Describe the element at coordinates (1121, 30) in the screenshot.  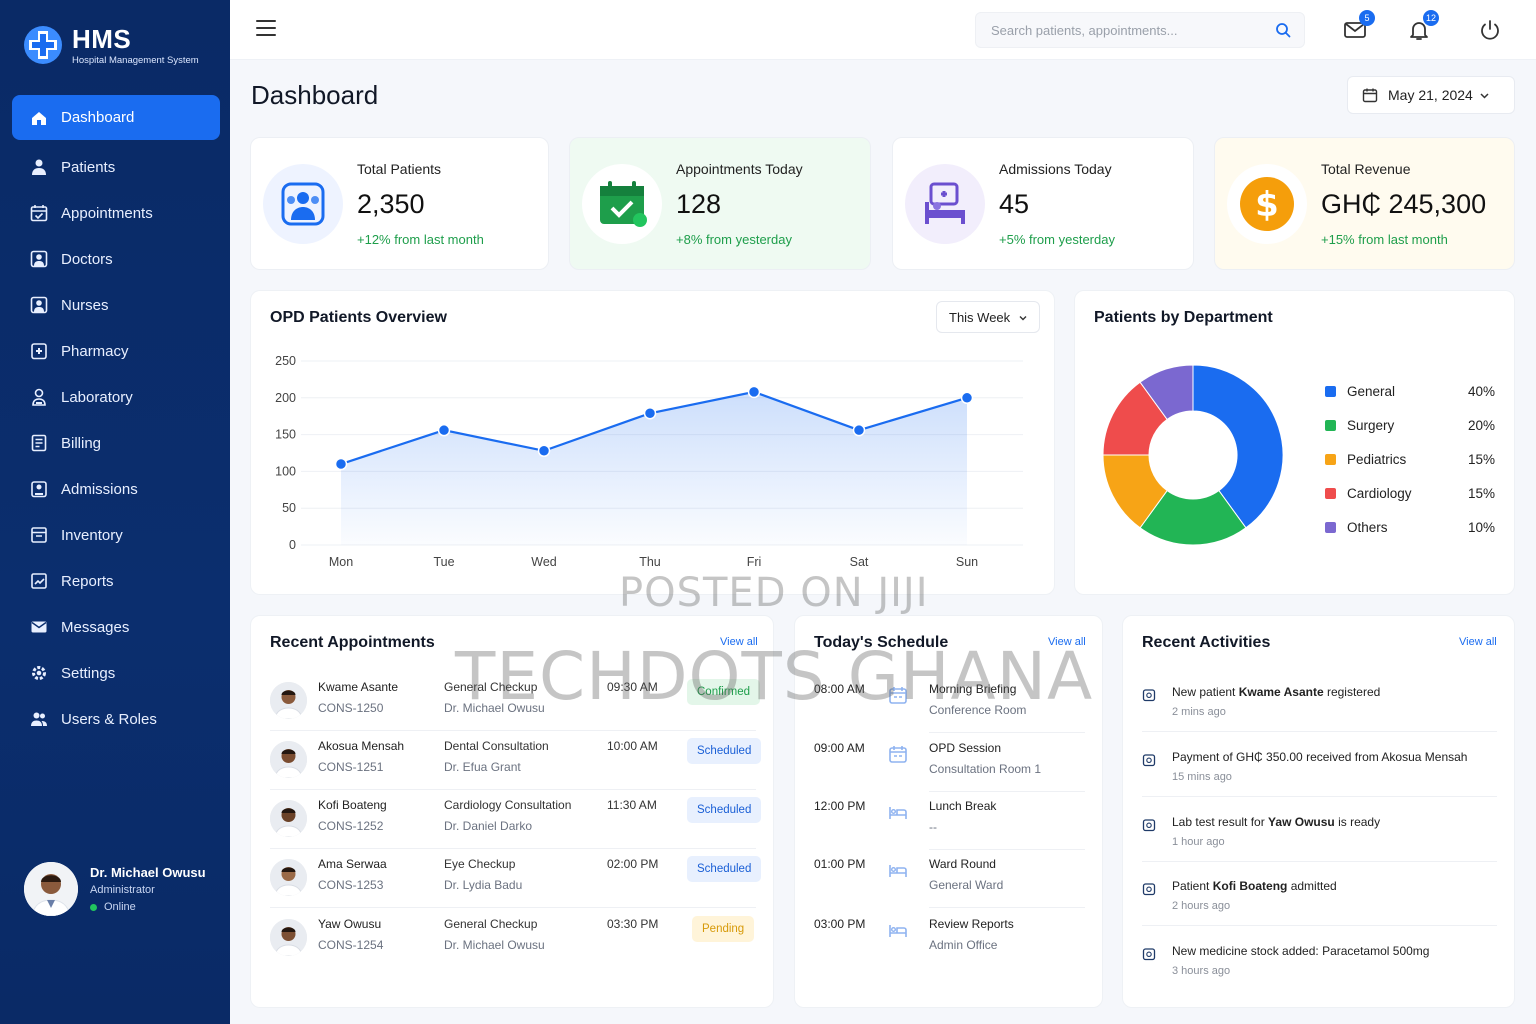
I see `search-input` at that location.